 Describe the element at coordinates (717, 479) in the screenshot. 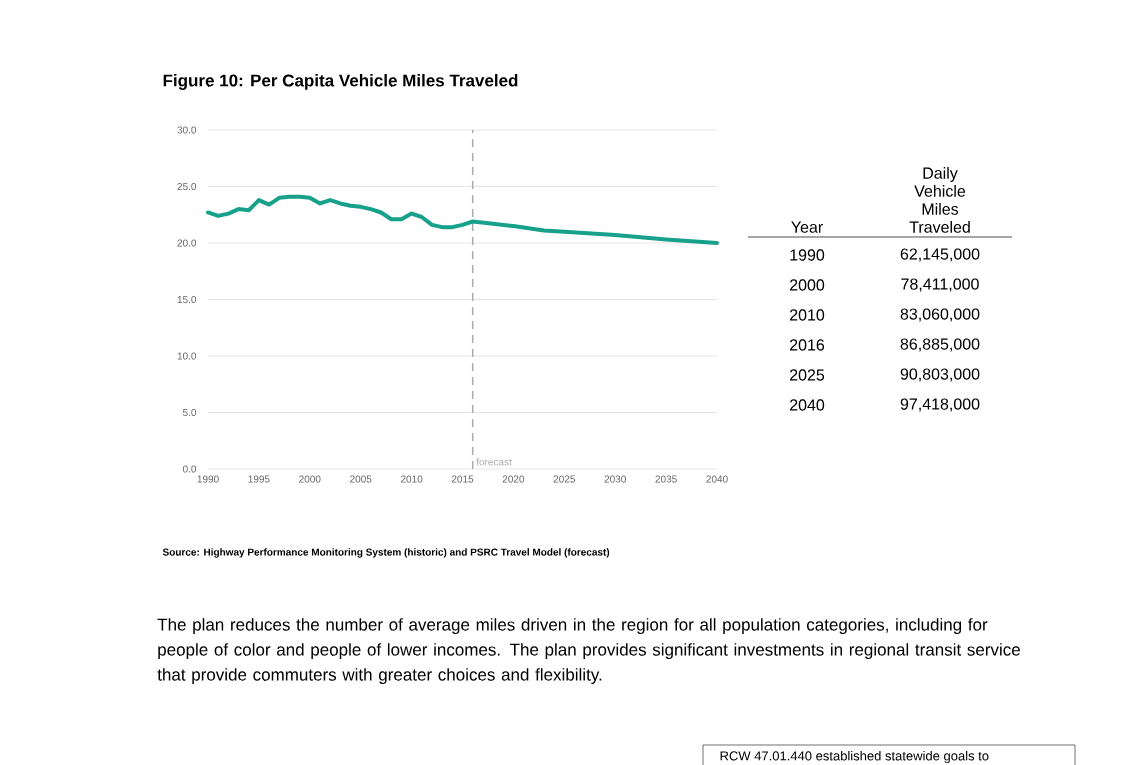

I see `x-tick-label: 2040` at that location.